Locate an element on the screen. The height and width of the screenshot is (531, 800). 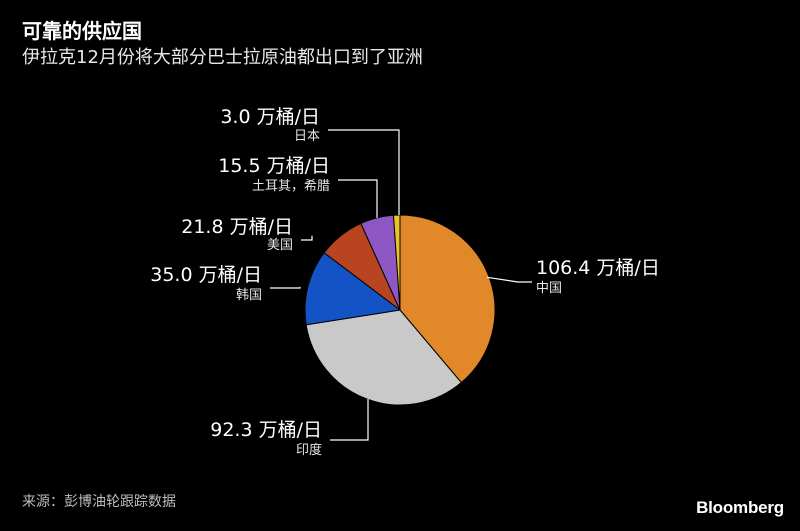
pie-slices is located at coordinates (400, 310).